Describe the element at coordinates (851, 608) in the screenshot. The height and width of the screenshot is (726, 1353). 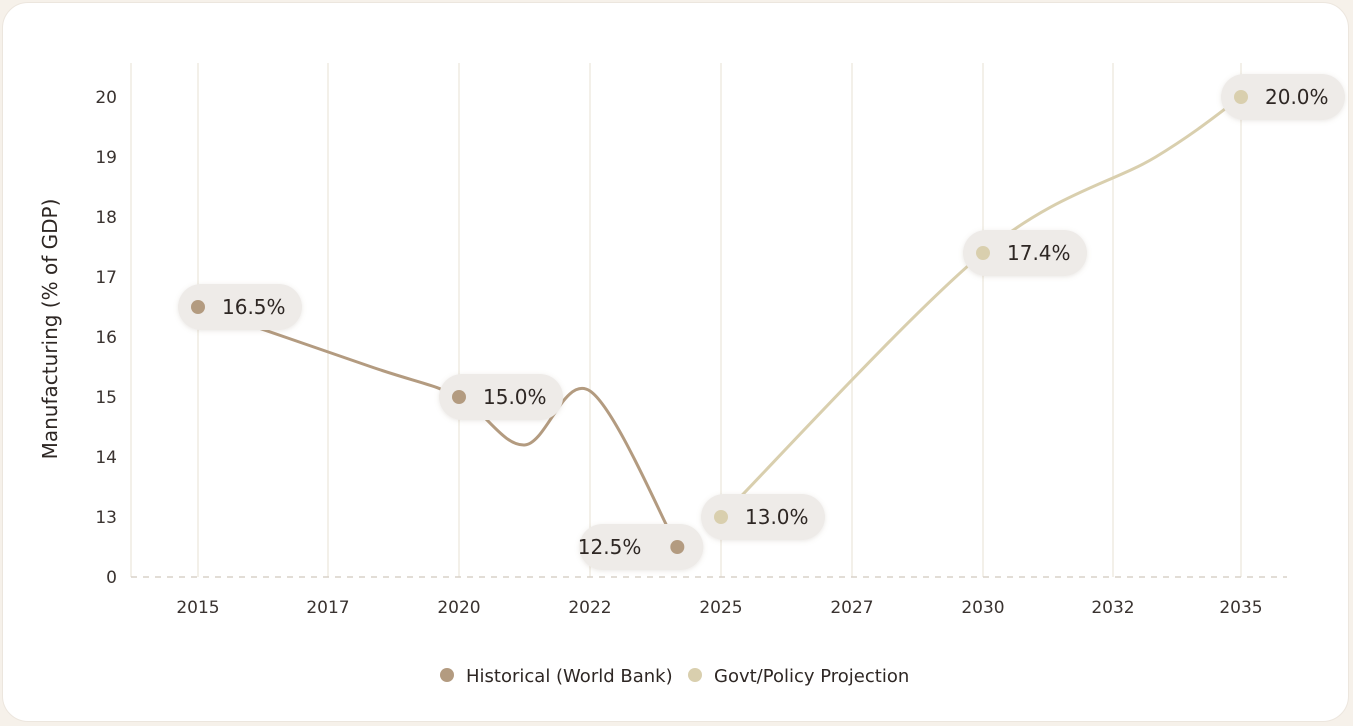
I see `x-tick-label: 2027` at that location.